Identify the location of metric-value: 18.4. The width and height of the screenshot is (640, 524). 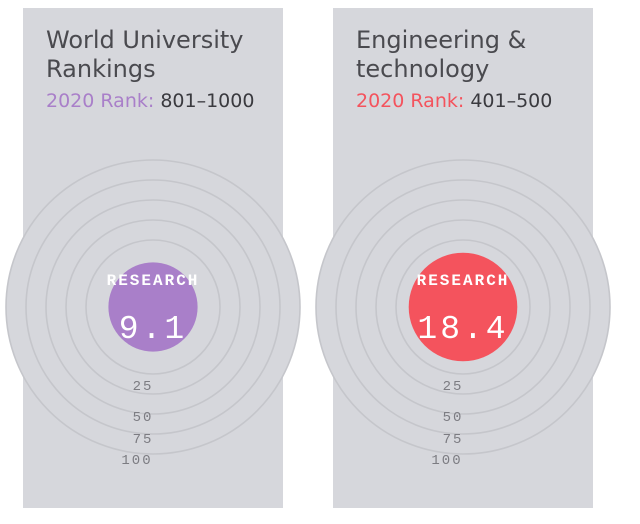
(462, 329).